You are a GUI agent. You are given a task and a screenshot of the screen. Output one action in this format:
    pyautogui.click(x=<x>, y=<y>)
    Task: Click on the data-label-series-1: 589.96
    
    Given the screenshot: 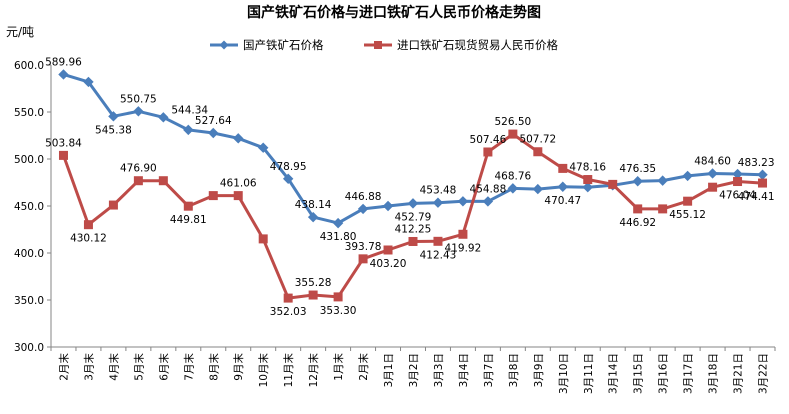 What is the action you would take?
    pyautogui.click(x=63, y=62)
    